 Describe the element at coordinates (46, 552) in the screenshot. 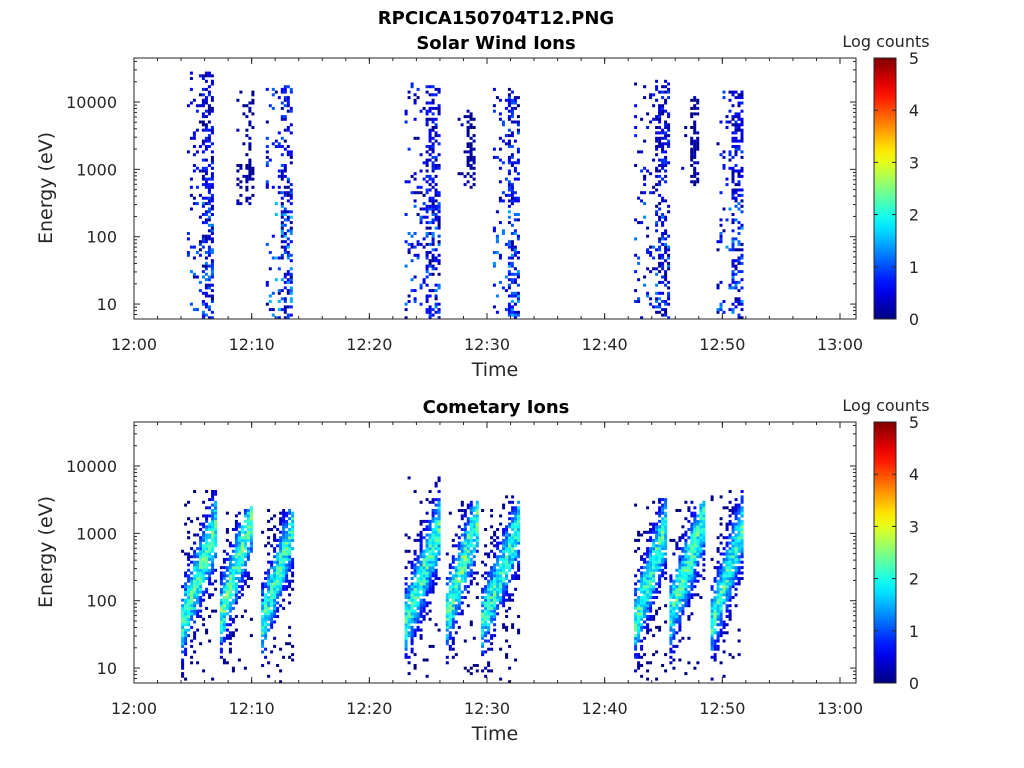

I see `cometary-ylabel: Energy (eV)` at that location.